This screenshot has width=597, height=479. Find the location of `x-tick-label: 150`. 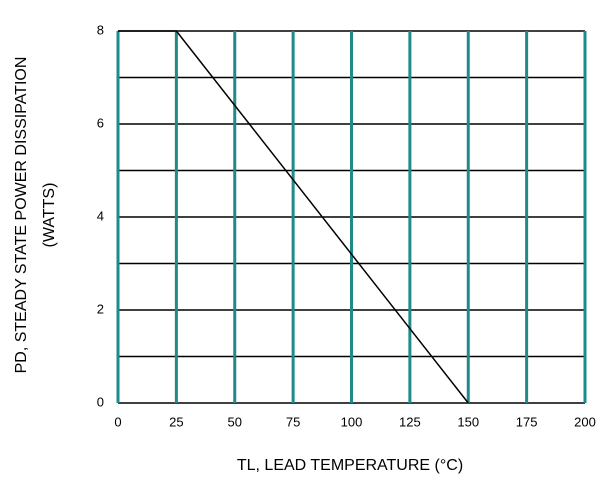

x-tick-label: 150 is located at coordinates (468, 421).